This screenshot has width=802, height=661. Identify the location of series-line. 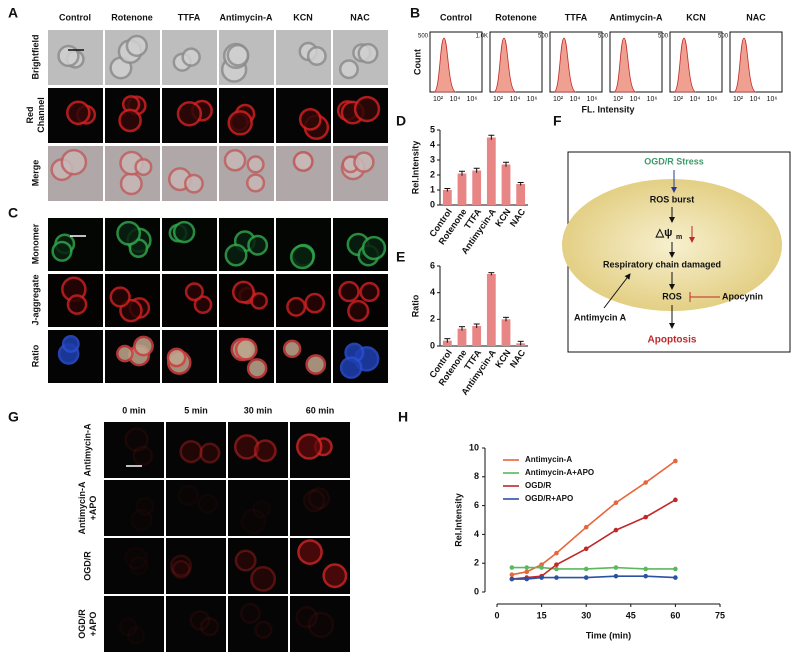
(593, 568).